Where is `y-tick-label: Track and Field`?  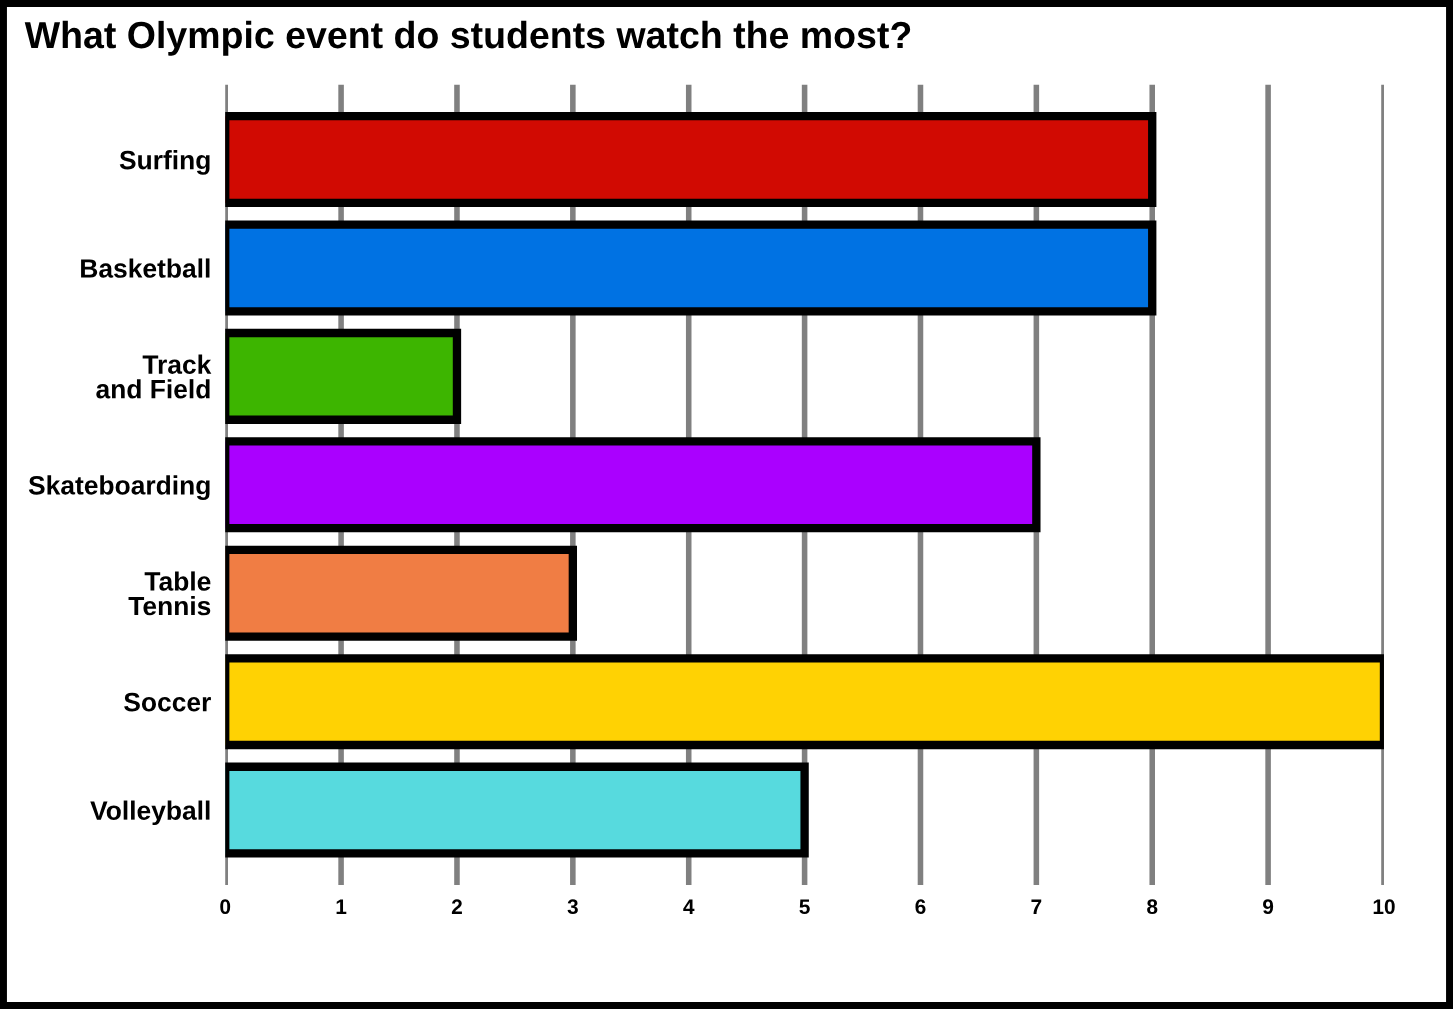 y-tick-label: Track and Field is located at coordinates (154, 376).